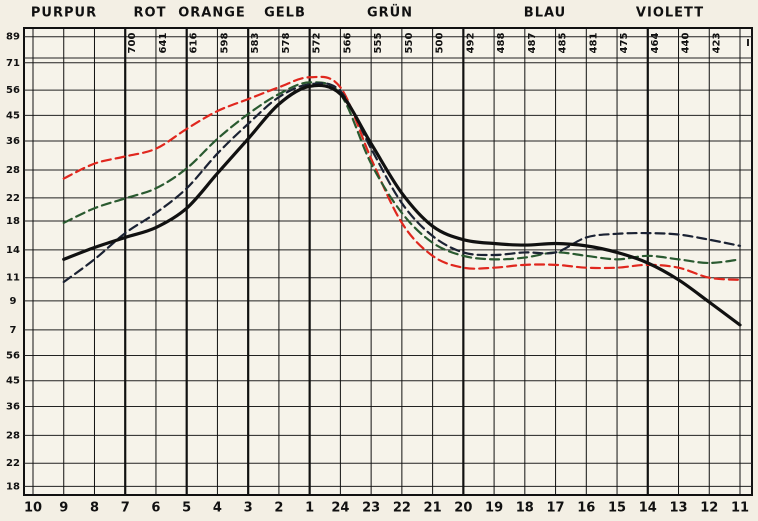  What do you see at coordinates (617, 508) in the screenshot?
I see `x-tick-label: 15` at bounding box center [617, 508].